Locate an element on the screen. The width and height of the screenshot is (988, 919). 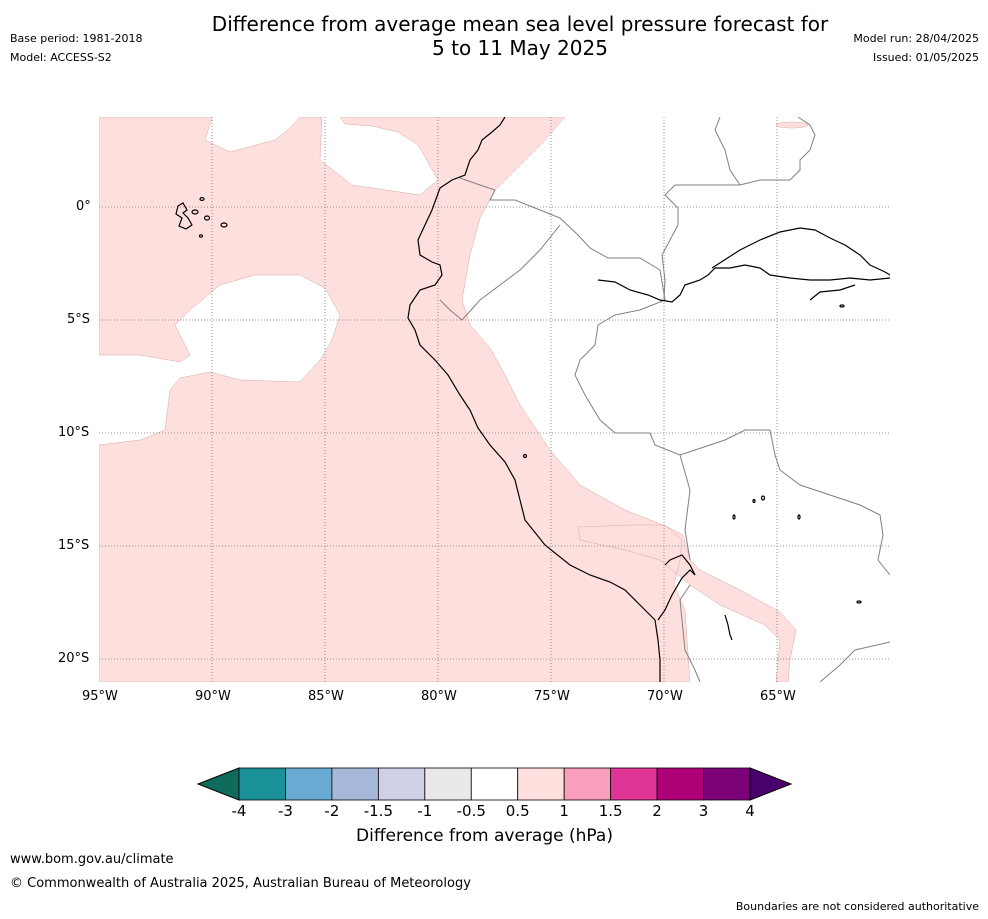
lat-tick-10s: 10°S is located at coordinates (74, 432).